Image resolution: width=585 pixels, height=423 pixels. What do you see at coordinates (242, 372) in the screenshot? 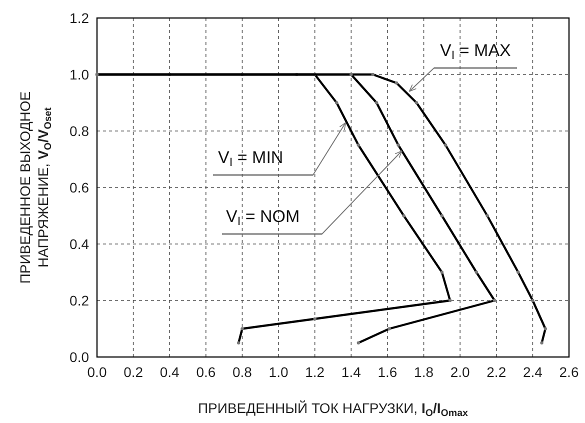
I see `x-tick-label: 0.8` at bounding box center [242, 372].